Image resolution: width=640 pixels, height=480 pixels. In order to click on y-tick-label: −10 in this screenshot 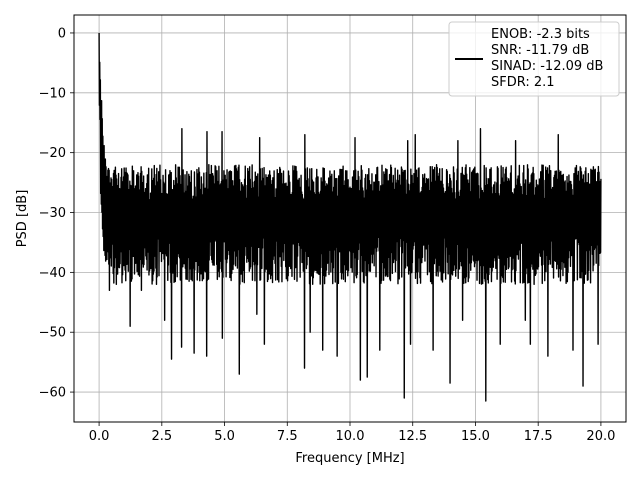, I will do `click(52, 93)`.